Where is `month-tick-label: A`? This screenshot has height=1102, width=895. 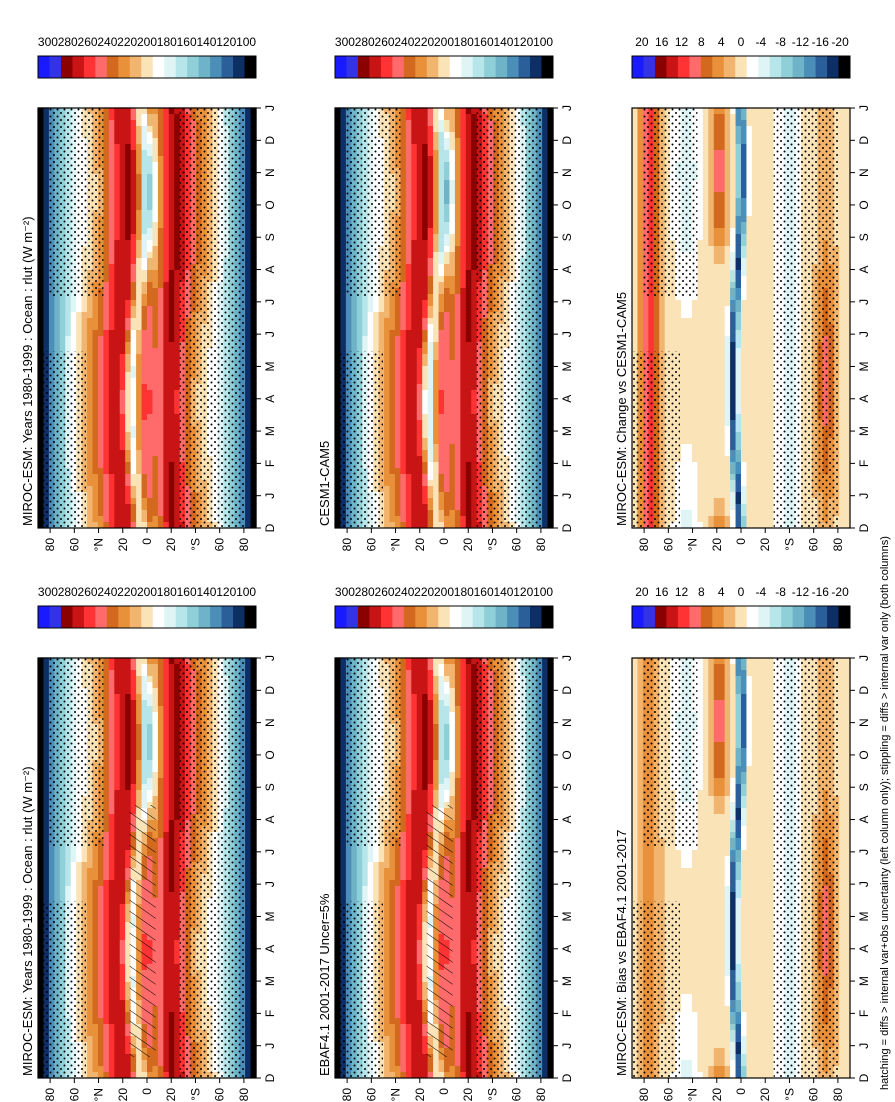
month-tick-label: A is located at coordinates (270, 820).